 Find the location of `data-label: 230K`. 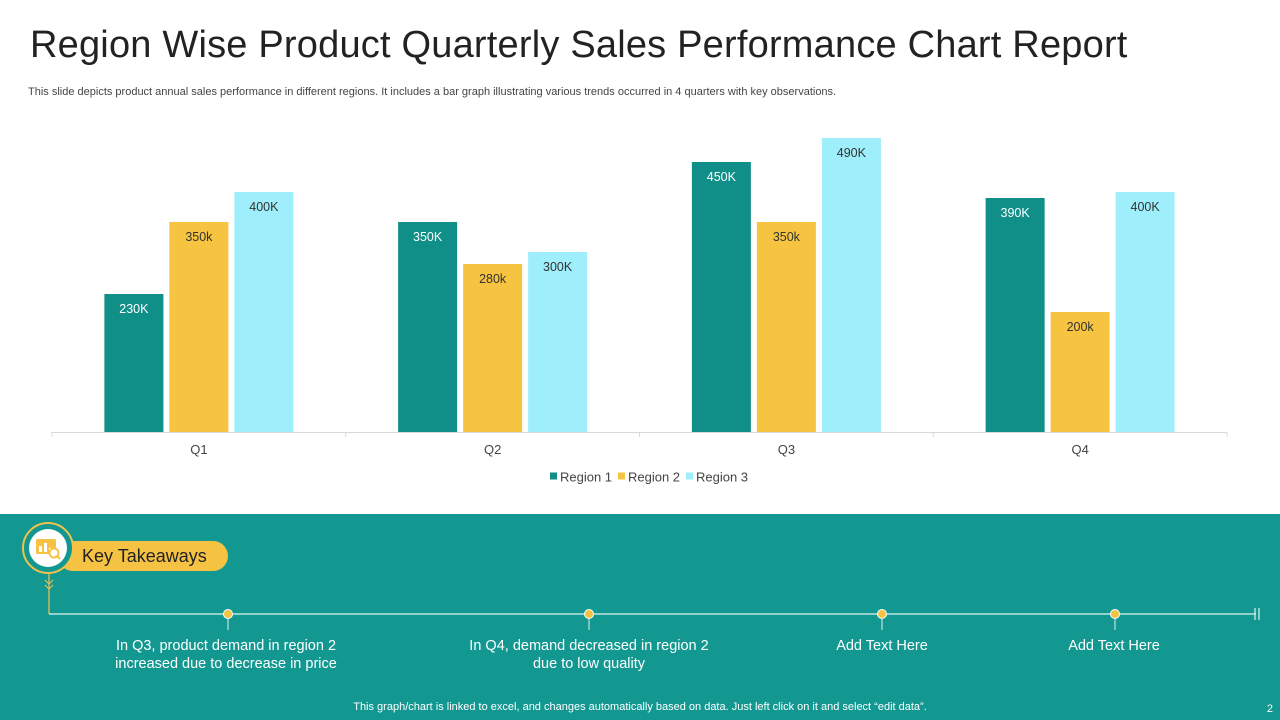

data-label: 230K is located at coordinates (134, 309).